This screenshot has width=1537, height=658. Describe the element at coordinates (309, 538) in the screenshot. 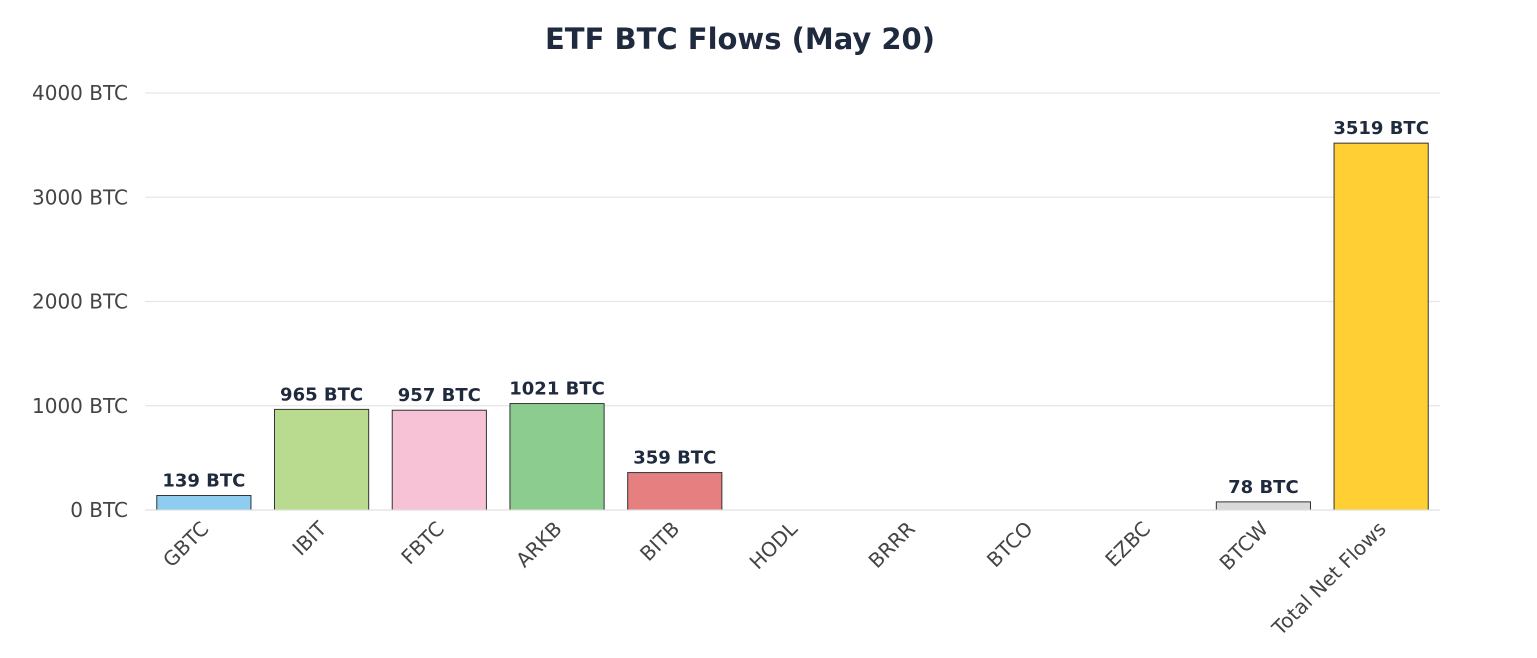

I see `x-tick-label: IBIT` at that location.